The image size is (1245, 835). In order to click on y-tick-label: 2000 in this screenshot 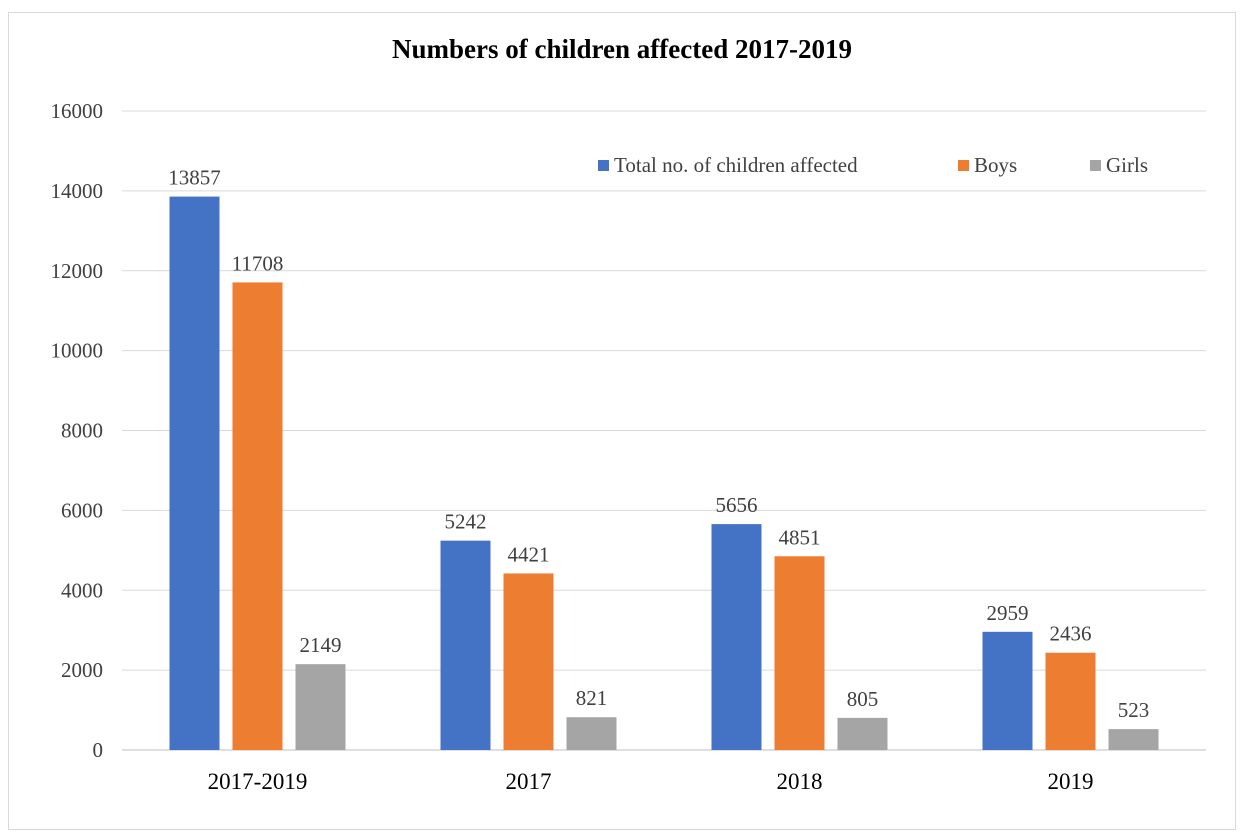, I will do `click(82, 670)`.